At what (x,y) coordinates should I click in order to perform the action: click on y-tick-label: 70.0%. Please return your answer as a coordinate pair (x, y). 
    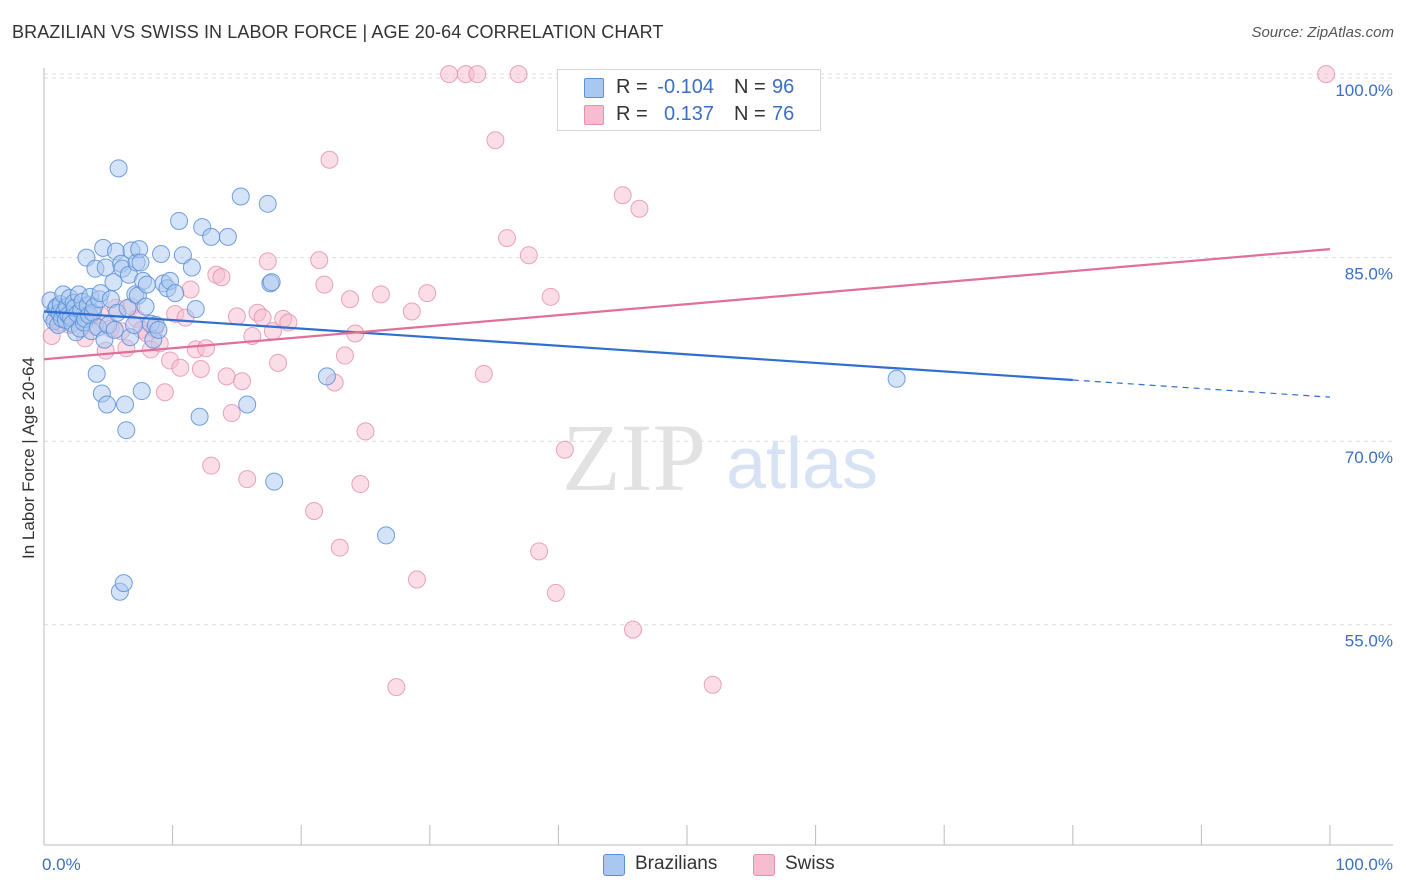
    Looking at the image, I should click on (1369, 457).